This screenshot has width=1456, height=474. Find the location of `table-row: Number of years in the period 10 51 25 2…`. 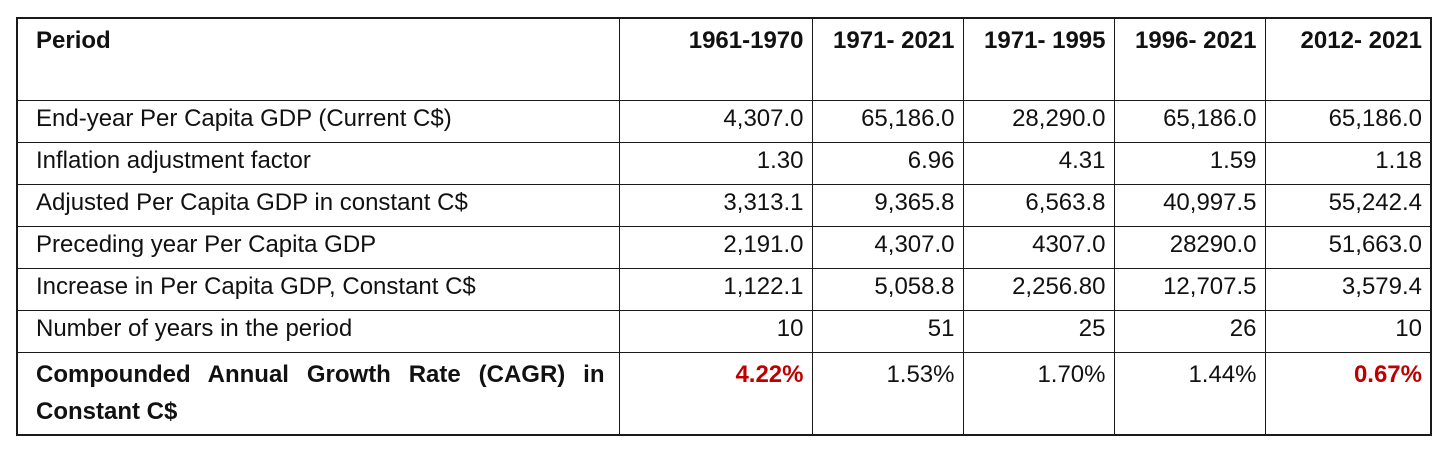

table-row: Number of years in the period 10 51 25 2… is located at coordinates (724, 331).